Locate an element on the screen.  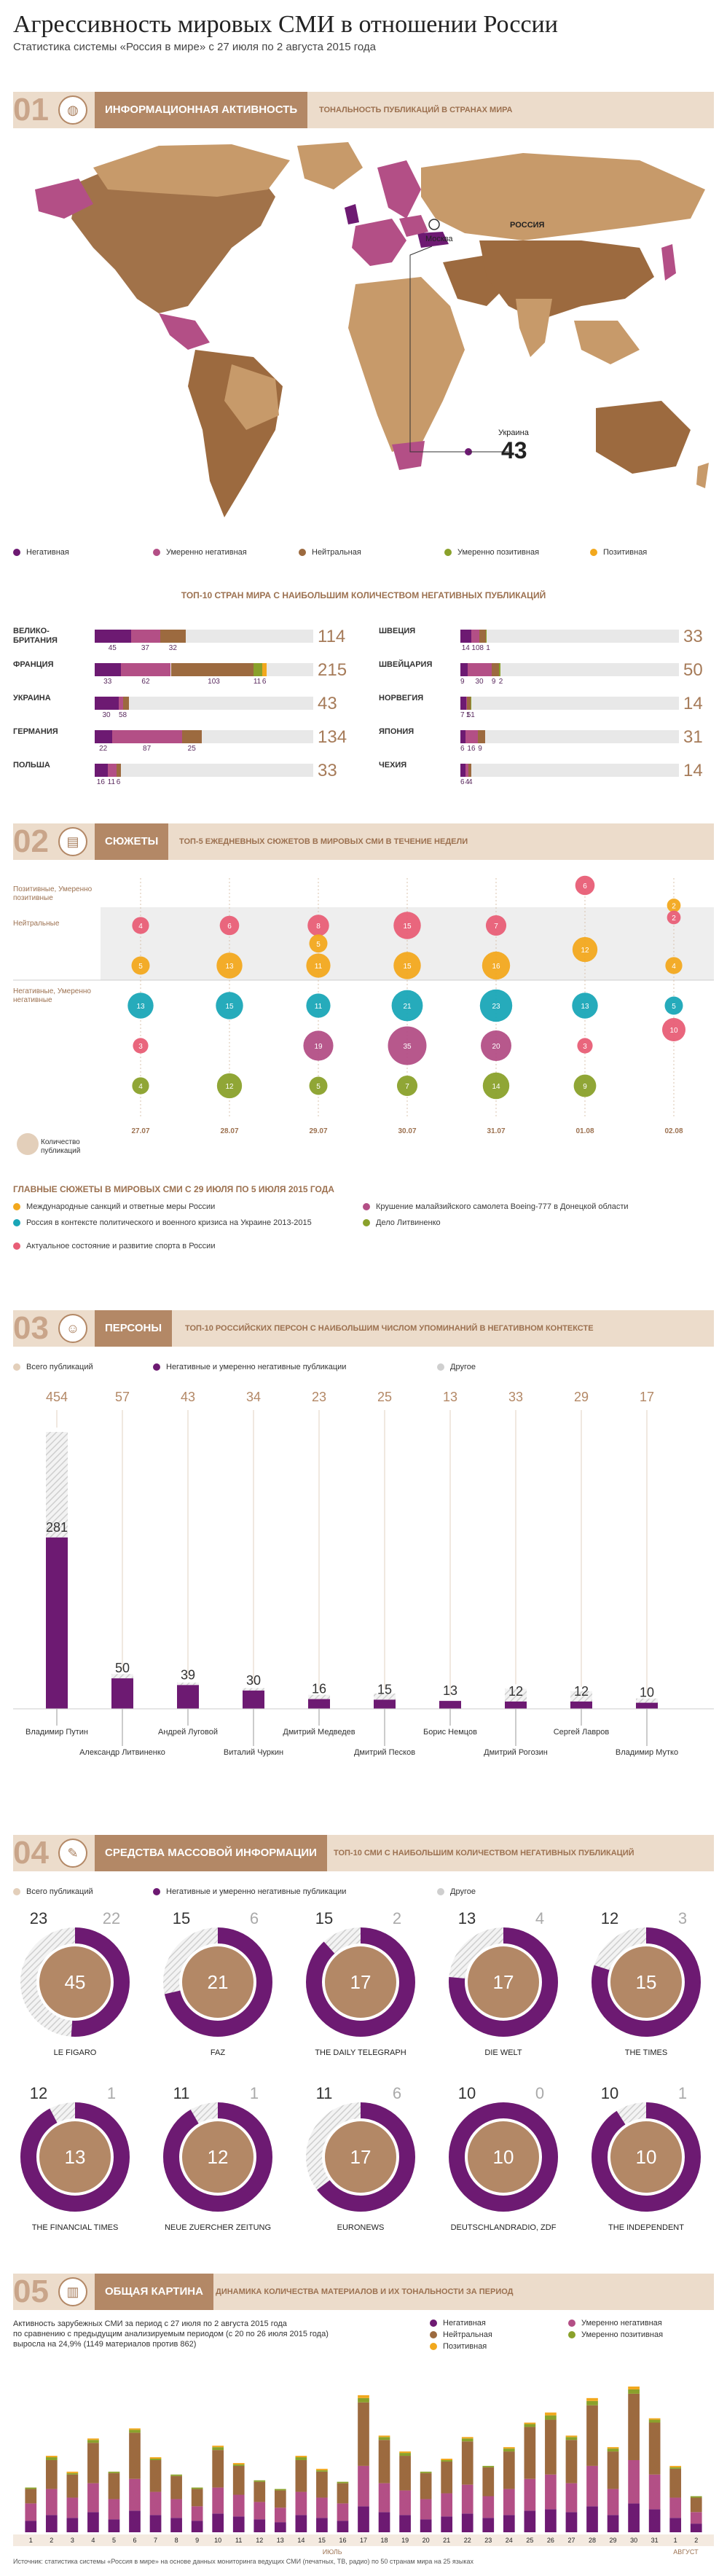
map-greenland is located at coordinates (330, 165).